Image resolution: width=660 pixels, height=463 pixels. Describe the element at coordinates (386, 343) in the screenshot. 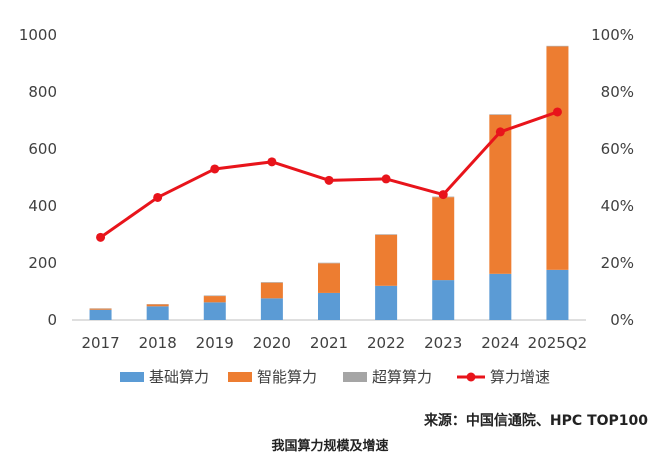

I see `x-tick-label: 2022` at that location.